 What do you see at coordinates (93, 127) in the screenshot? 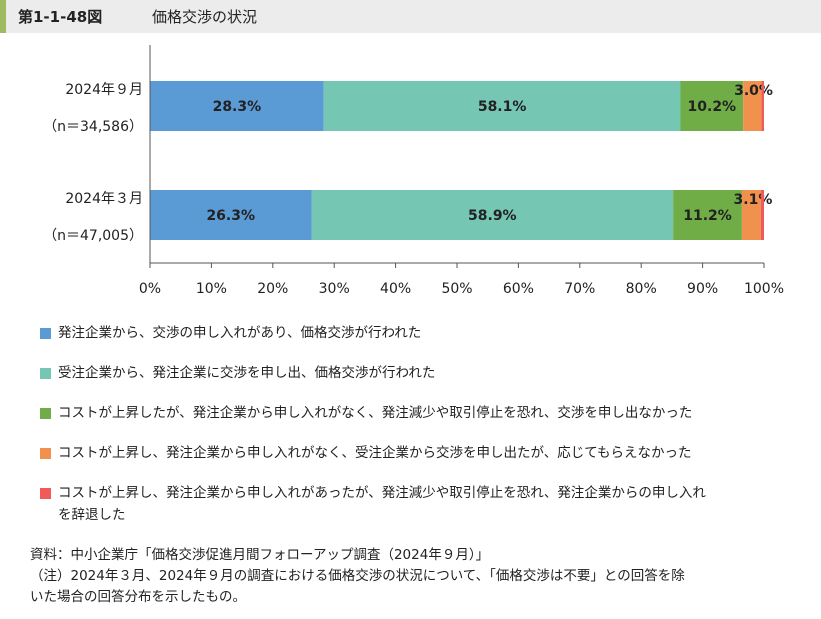
I see `category-label-1-n: （n＝34,586）` at bounding box center [93, 127].